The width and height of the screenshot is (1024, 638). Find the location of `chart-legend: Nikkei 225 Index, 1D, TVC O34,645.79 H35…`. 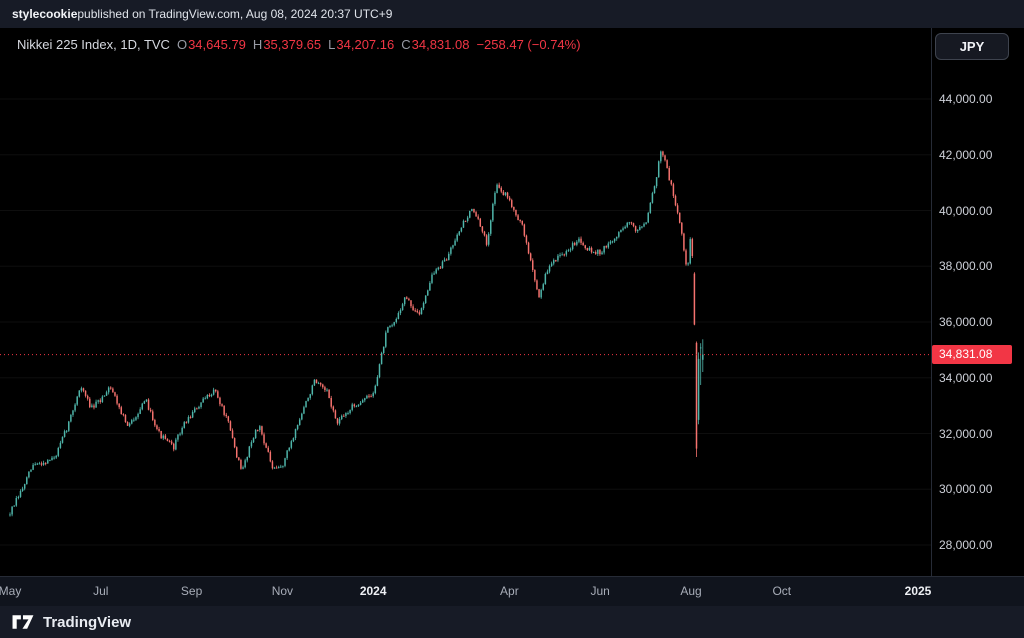

chart-legend: Nikkei 225 Index, 1D, TVC O34,645.79 H35… is located at coordinates (299, 44).